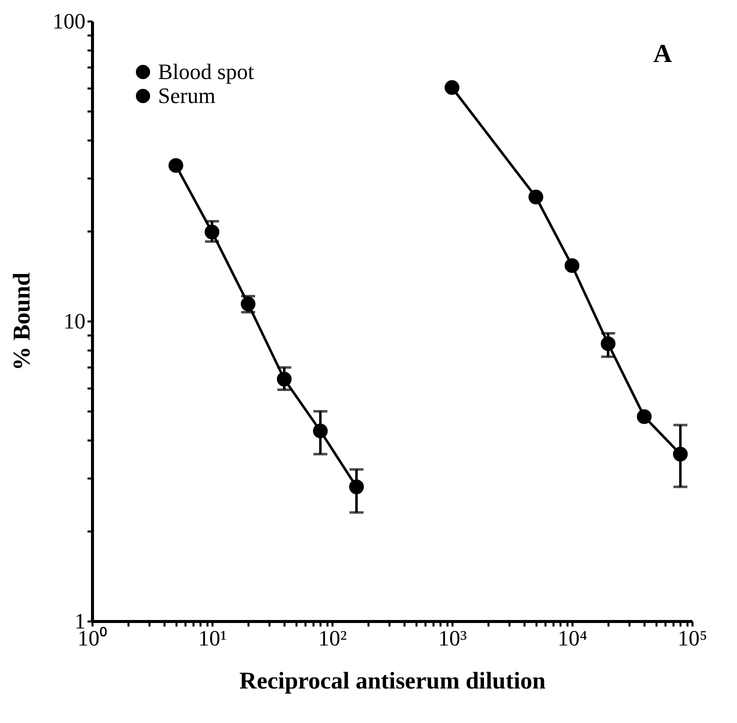 Image resolution: width=737 pixels, height=723 pixels. I want to click on legend-label: Serum, so click(187, 95).